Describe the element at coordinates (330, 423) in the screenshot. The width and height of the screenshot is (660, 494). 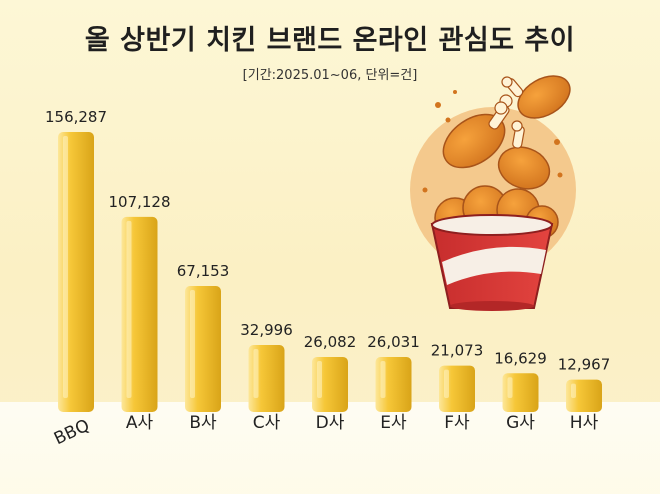
I see `category-label: D사` at that location.